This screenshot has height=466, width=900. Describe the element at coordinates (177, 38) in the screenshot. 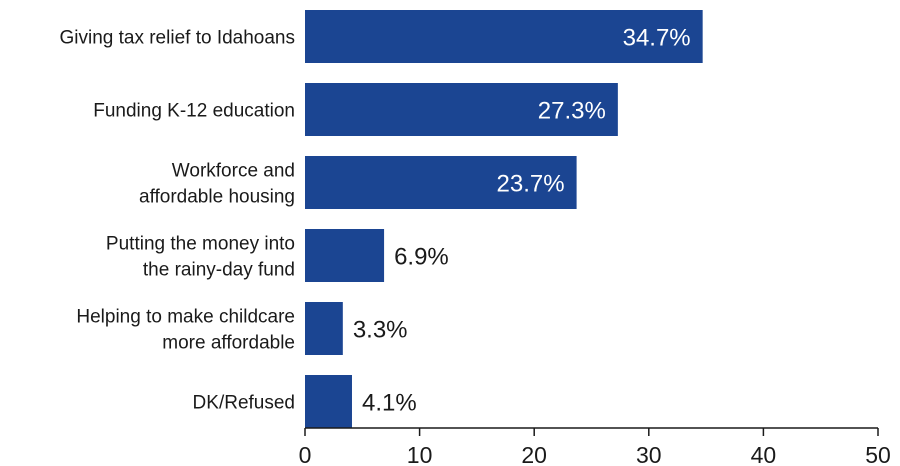

I see `category-label-0: Giving tax relief to Idahoans` at that location.